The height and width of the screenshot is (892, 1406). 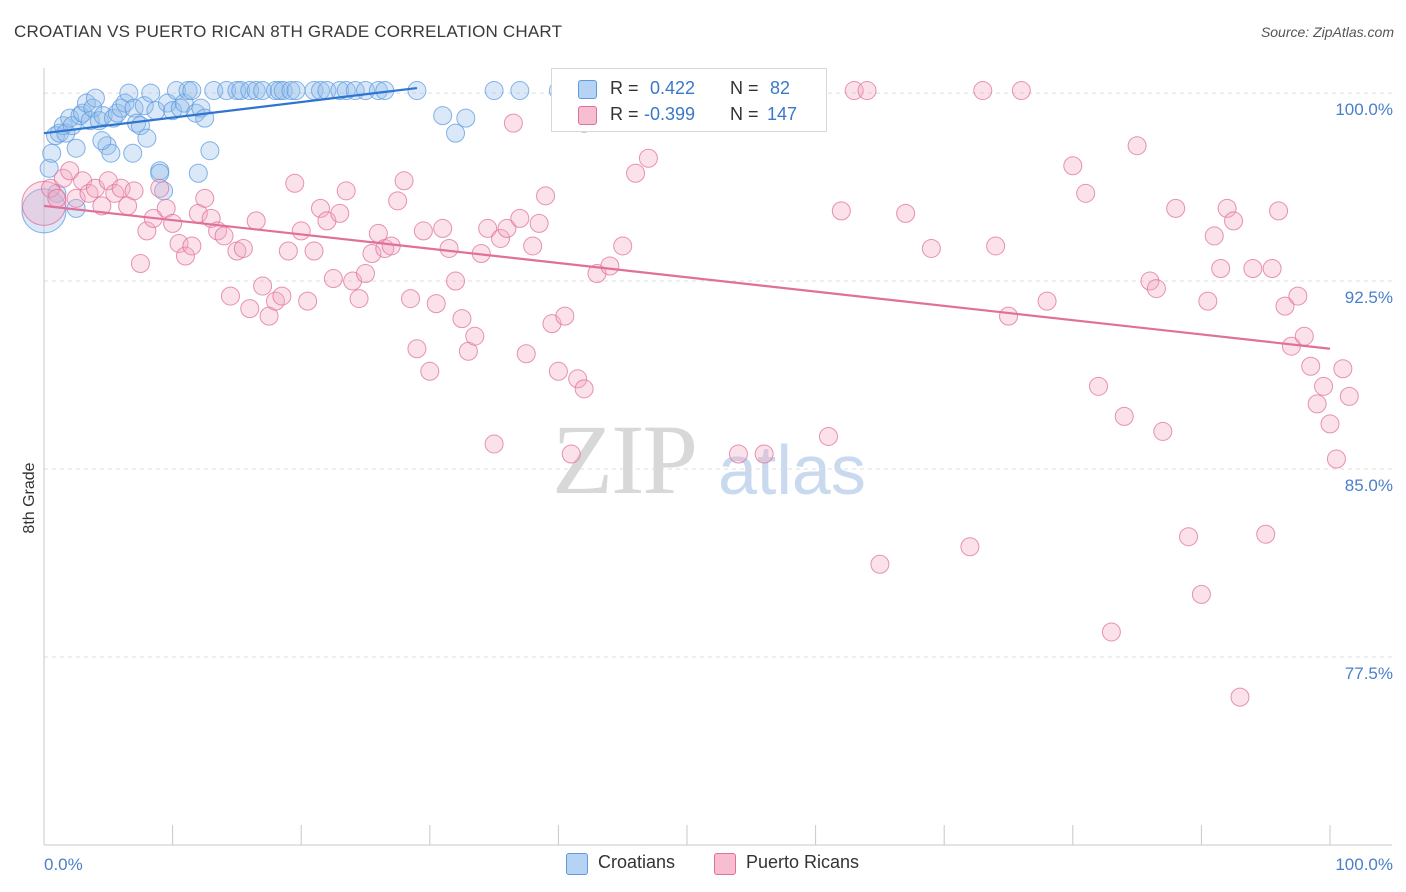 What do you see at coordinates (624, 88) in the screenshot?
I see `legend-r-label: R =` at bounding box center [624, 88].